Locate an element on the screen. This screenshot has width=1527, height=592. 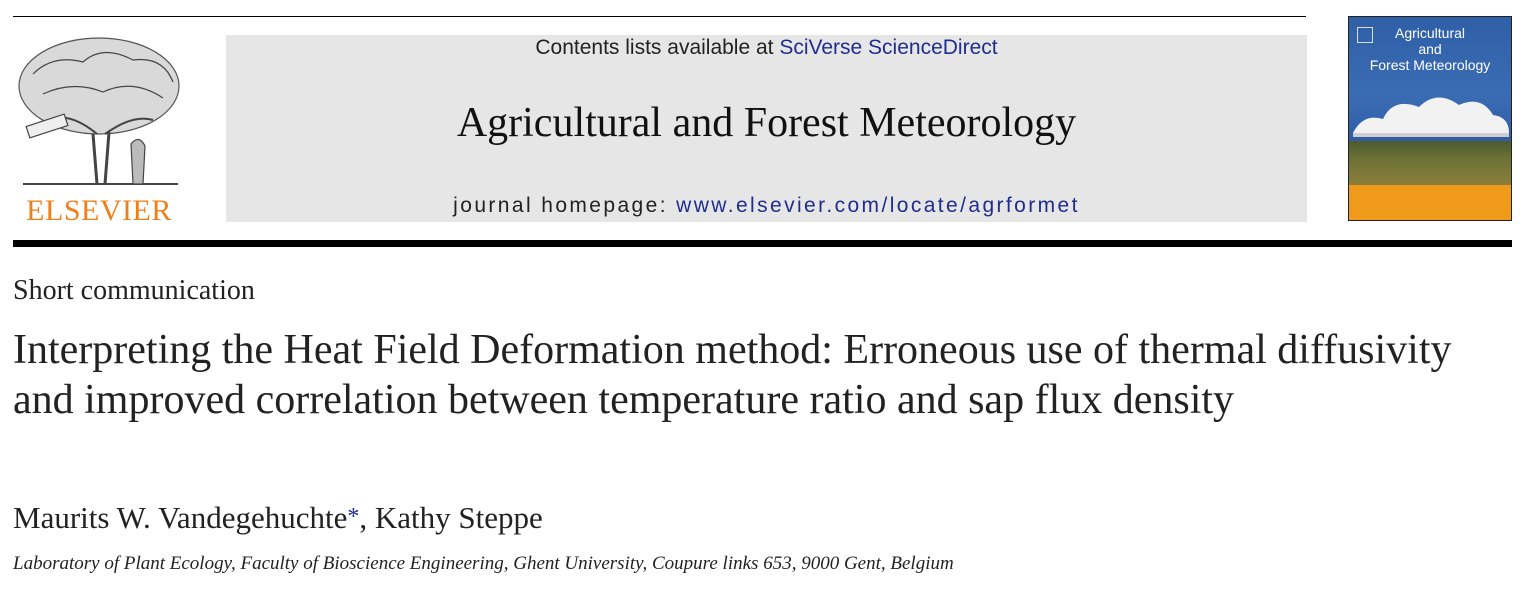
cover-publisher-icon is located at coordinates (1365, 35).